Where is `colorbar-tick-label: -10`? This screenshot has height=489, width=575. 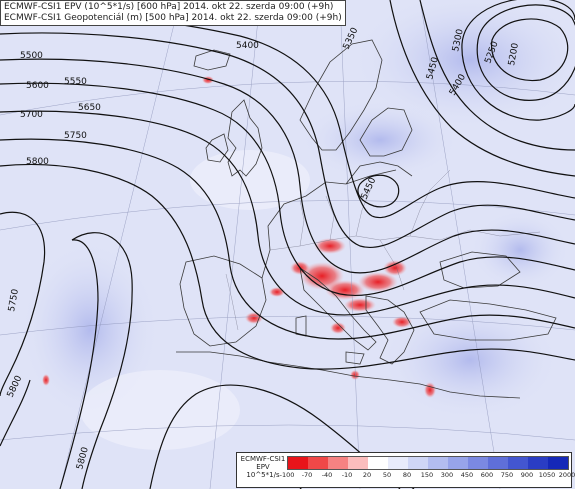 colorbar-tick-label: -10 is located at coordinates (347, 475).